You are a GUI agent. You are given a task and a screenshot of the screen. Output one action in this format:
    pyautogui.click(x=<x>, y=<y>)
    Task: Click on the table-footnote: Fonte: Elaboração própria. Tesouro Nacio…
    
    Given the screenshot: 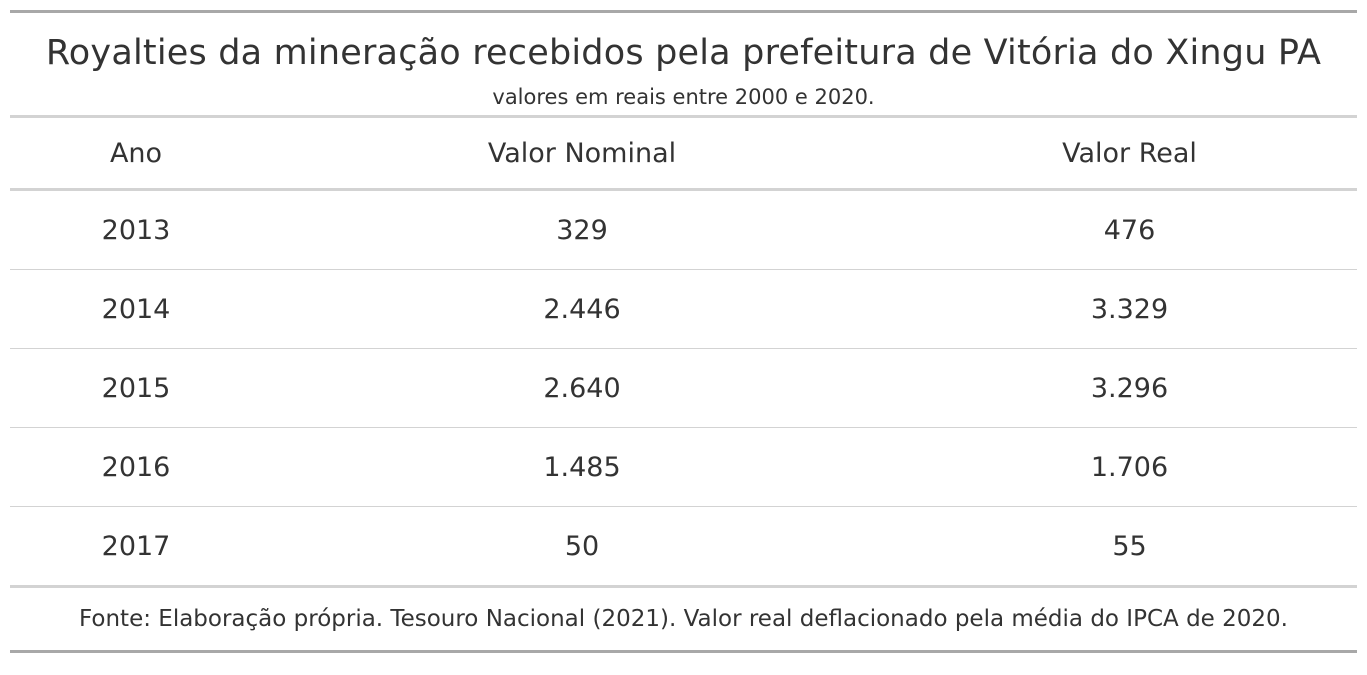 What is the action you would take?
    pyautogui.click(x=683, y=619)
    